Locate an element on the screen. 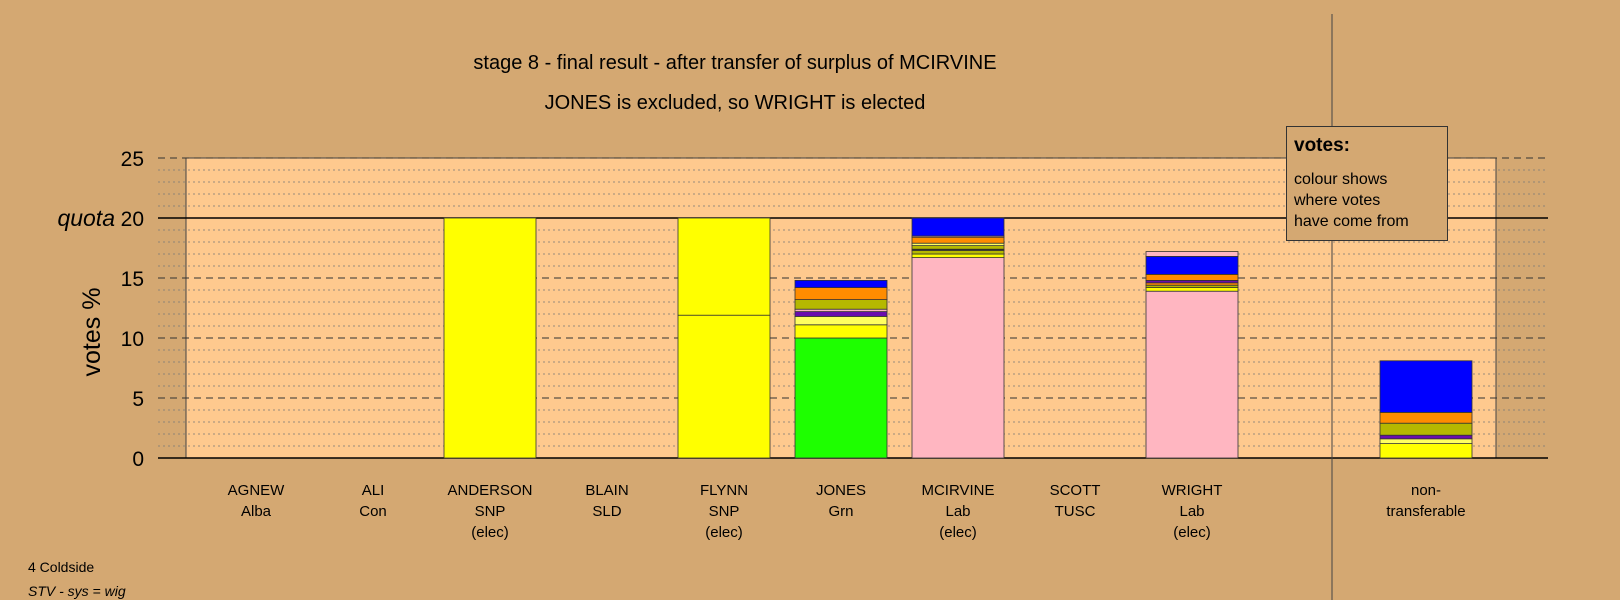  system-label: STV - sys = wig is located at coordinates (77, 591).